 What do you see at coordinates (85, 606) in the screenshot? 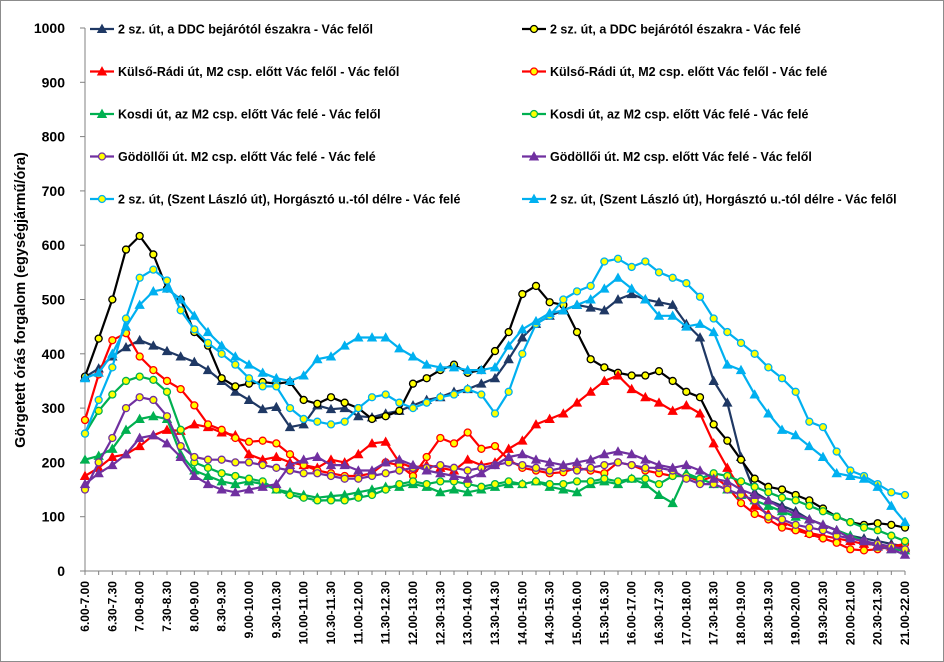
I see `x-tick-label: 6.00-7.00` at bounding box center [85, 606].